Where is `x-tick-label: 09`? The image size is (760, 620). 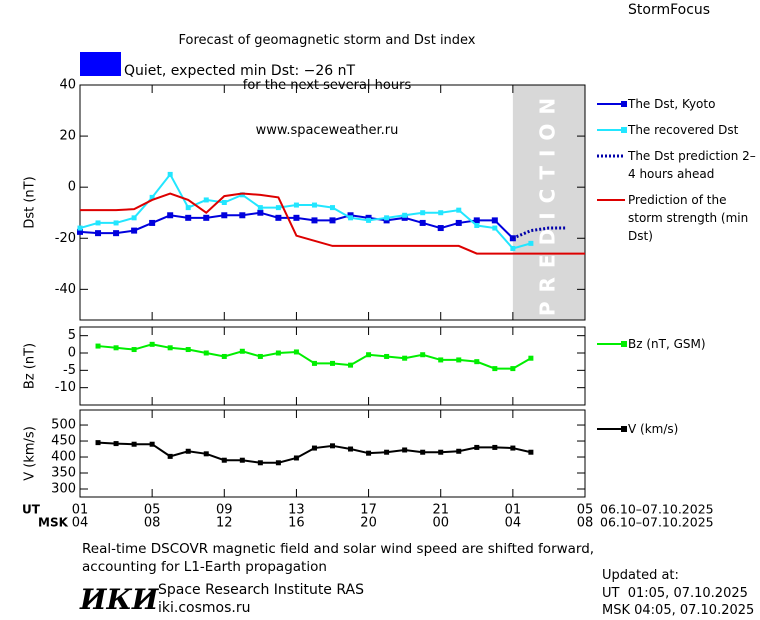 x-tick-label: 09 is located at coordinates (224, 510).